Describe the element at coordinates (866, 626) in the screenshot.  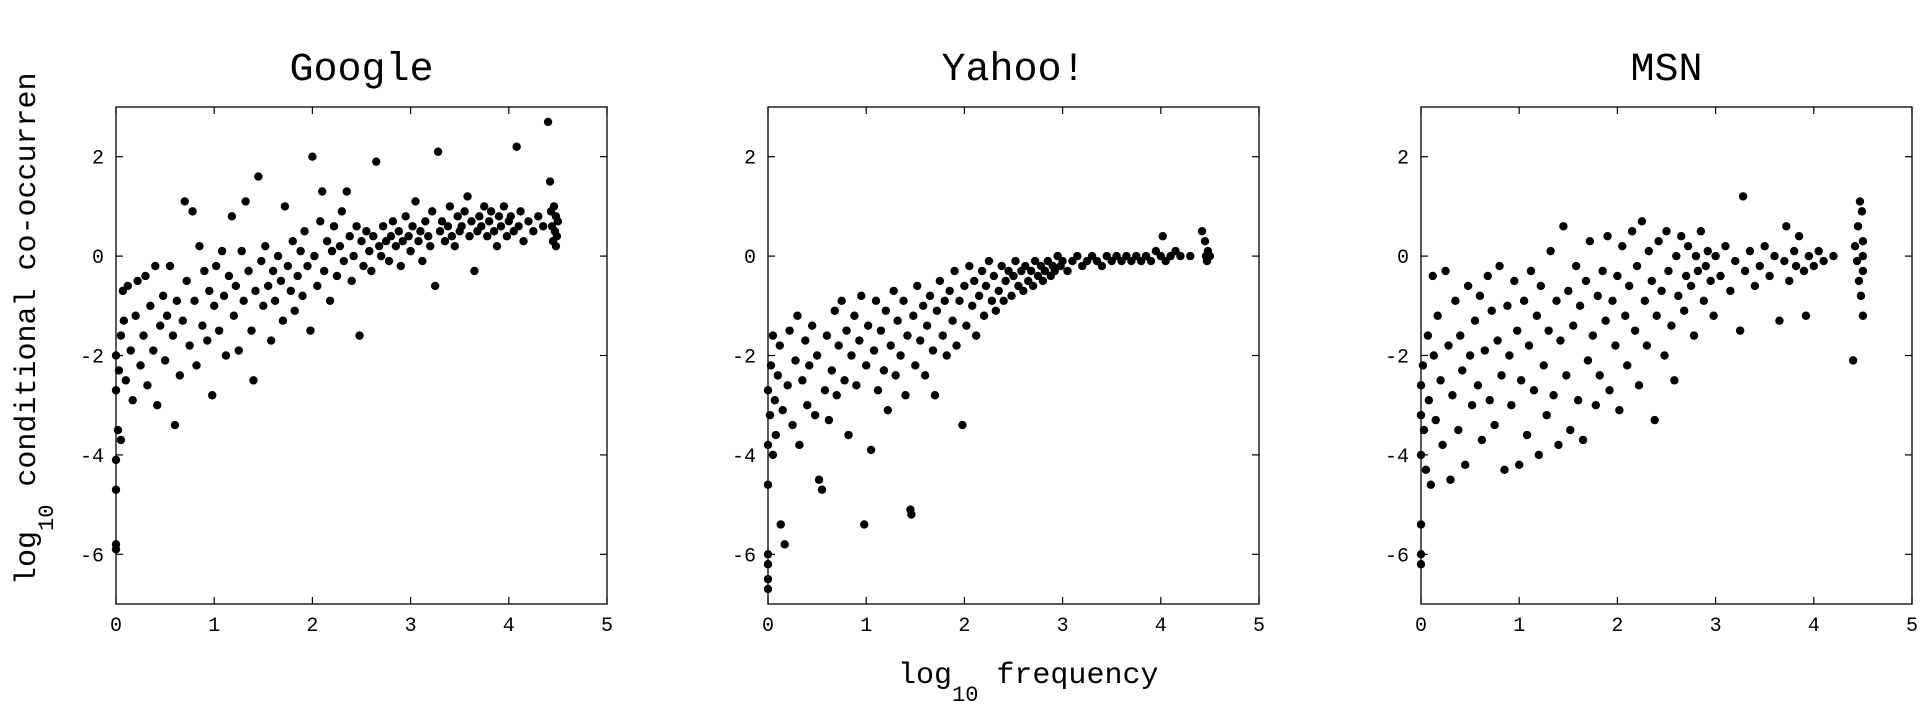
I see `x-tick-label: 1` at that location.